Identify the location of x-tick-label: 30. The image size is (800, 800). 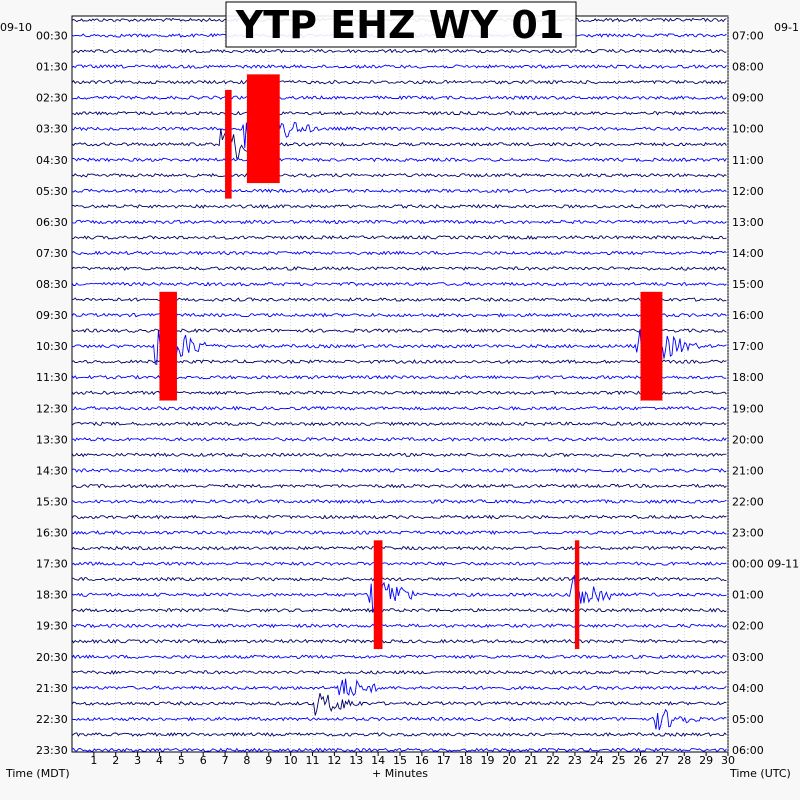
(728, 760).